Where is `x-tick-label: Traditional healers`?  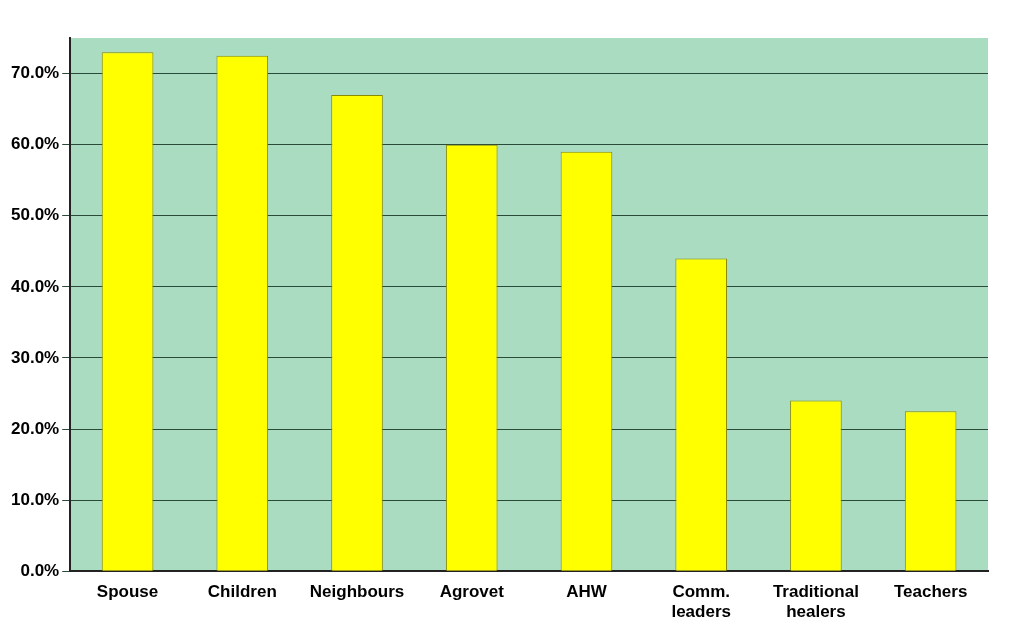
x-tick-label: Traditional healers is located at coordinates (815, 602).